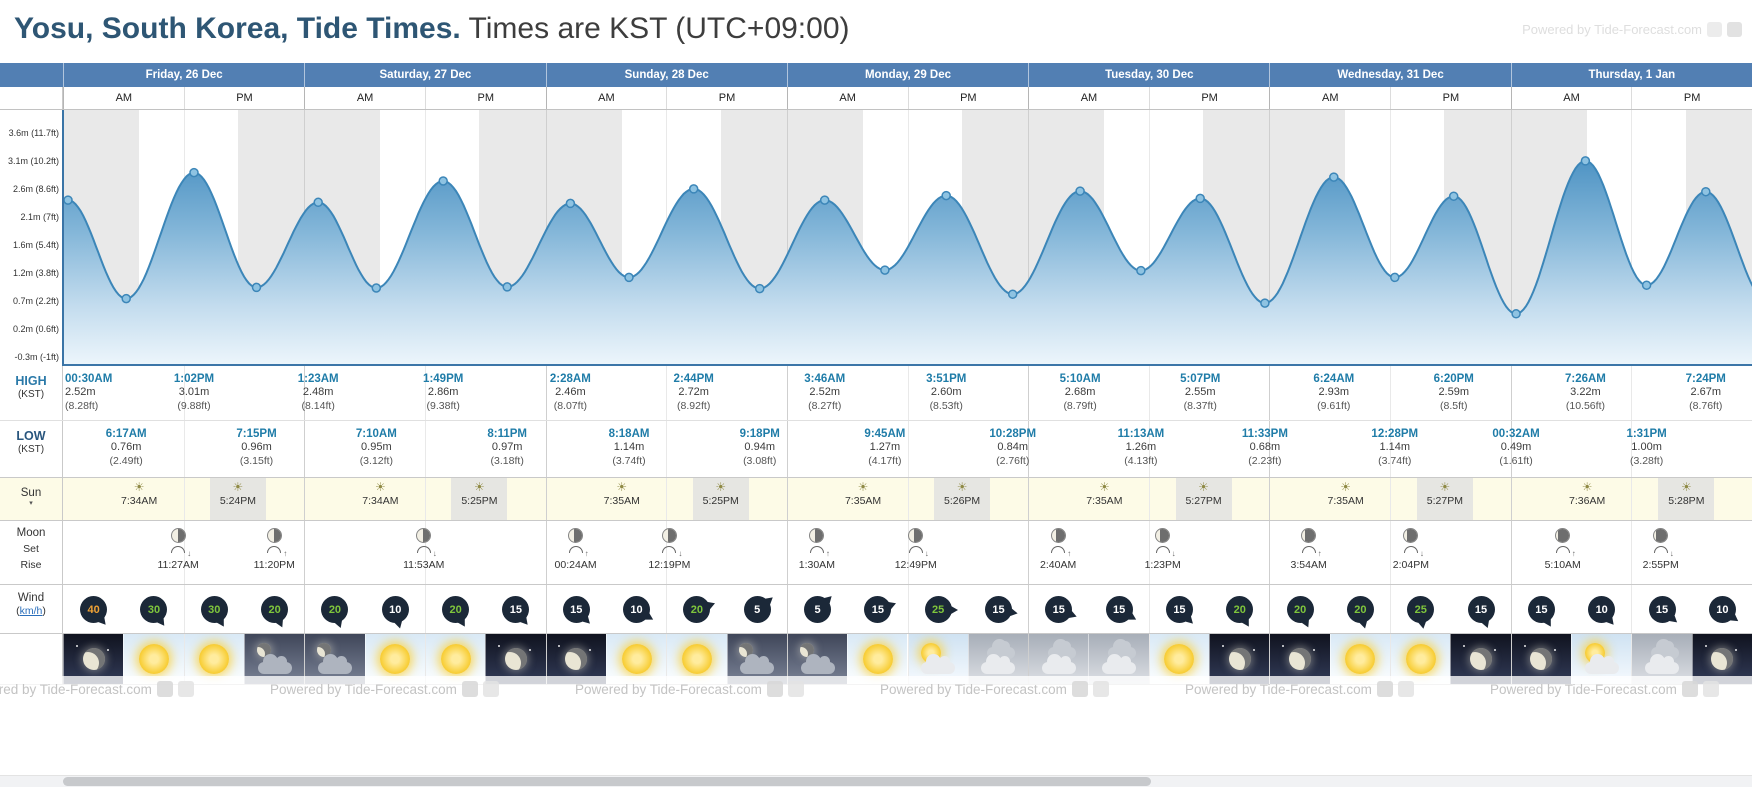  I want to click on moon-phase-icon, so click(1163, 535).